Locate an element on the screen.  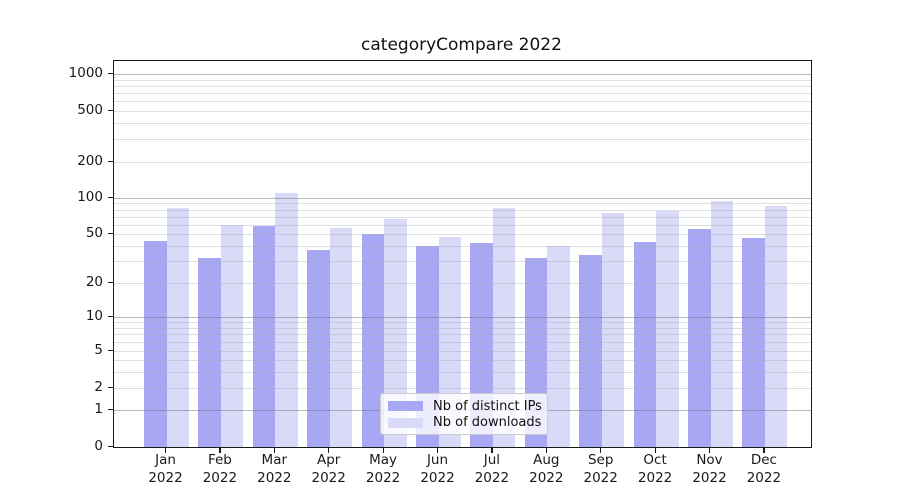
y-tick-label: 50 is located at coordinates (94, 232).